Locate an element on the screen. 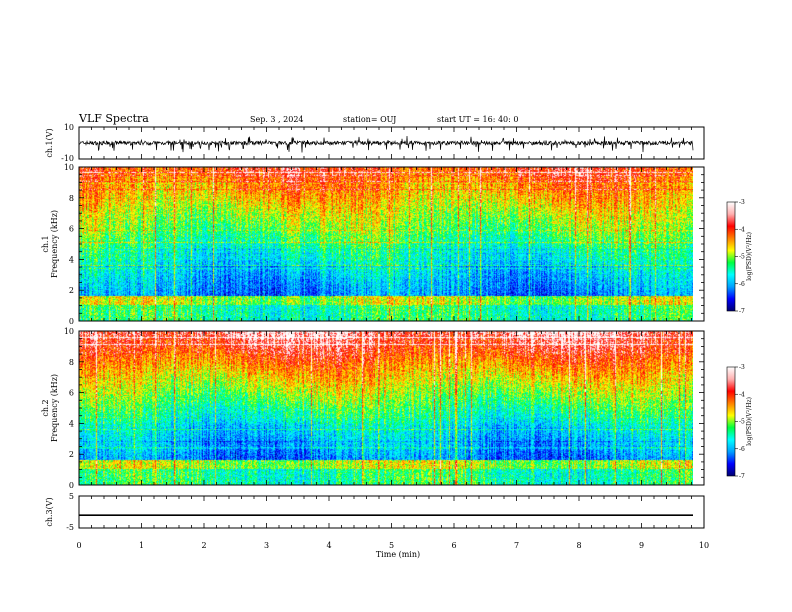 The height and width of the screenshot is (612, 792). ch1-waveform-trace is located at coordinates (386, 144).